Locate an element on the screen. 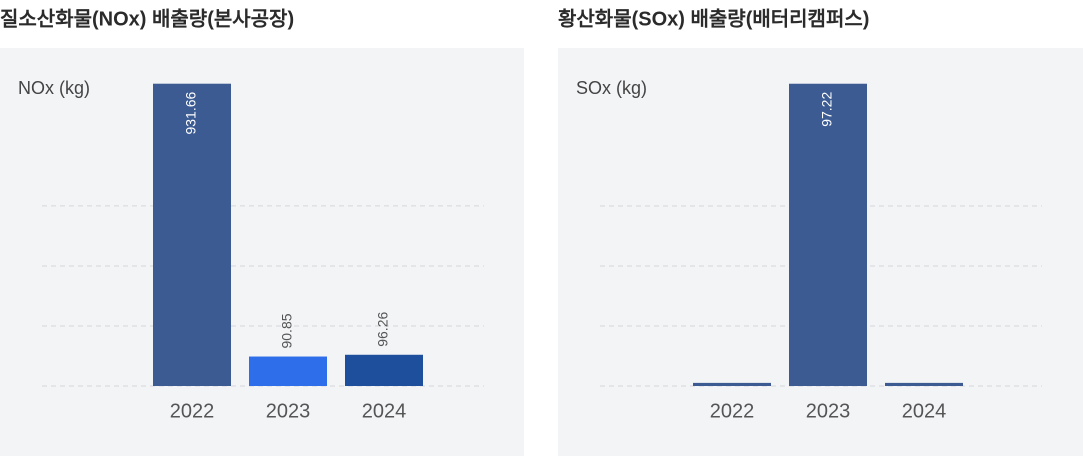 This screenshot has width=1083, height=456. chart-title: 황산화물(SOx) 배출량(배터리캠퍼스) is located at coordinates (713, 18).